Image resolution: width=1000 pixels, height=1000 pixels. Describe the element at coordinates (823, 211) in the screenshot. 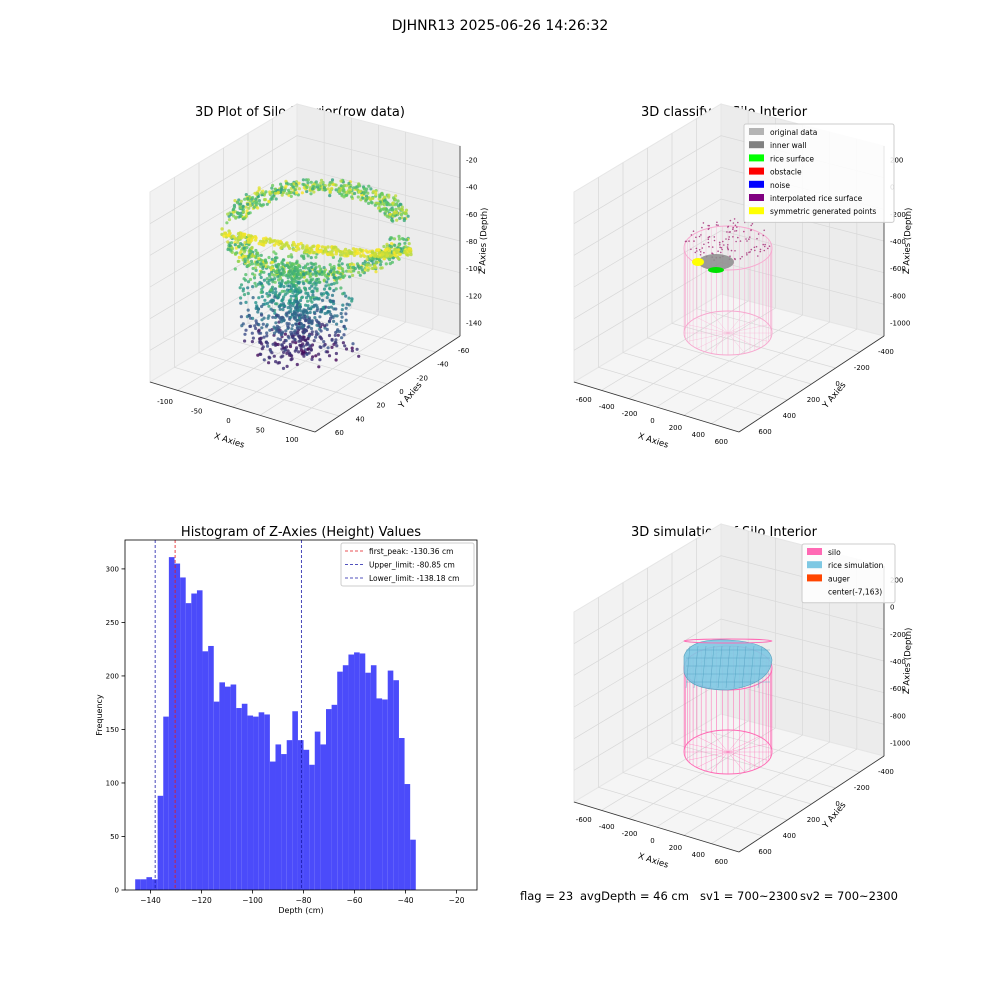

I see `classify-legend-label: symmetric generated points` at that location.